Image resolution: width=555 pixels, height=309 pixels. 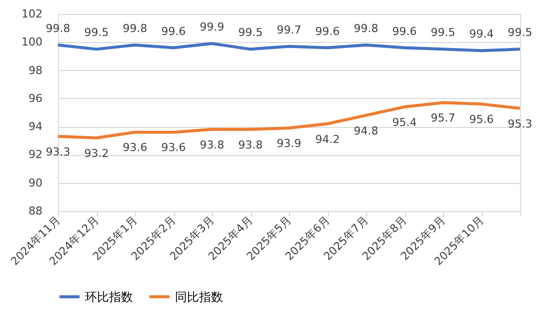 What do you see at coordinates (35, 155) in the screenshot?
I see `y-tick-label: 92` at bounding box center [35, 155].